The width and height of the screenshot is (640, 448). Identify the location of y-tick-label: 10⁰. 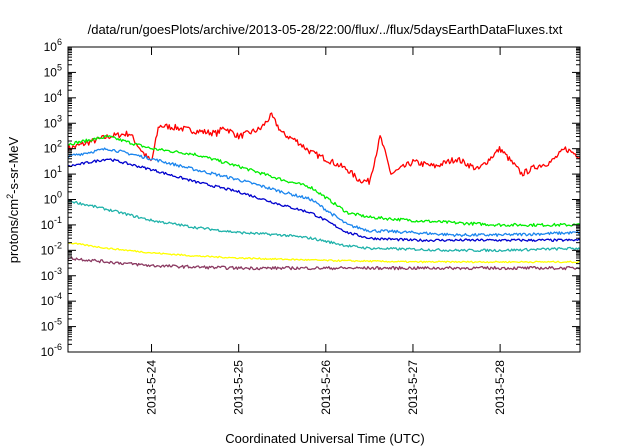
(53, 198).